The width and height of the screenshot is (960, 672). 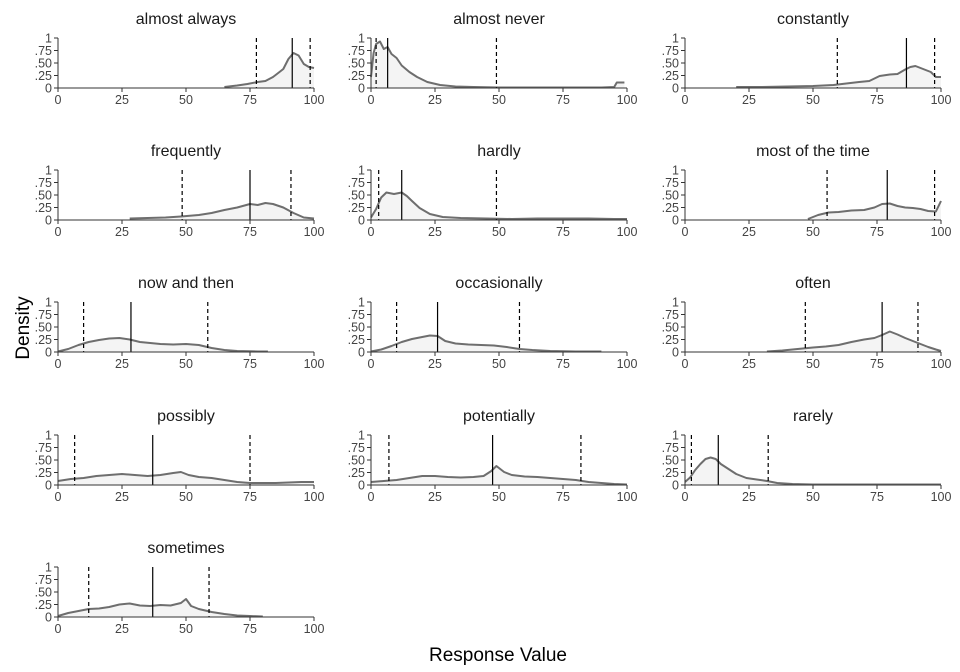 What do you see at coordinates (493, 323) in the screenshot?
I see `density-panel: occasionally 0 25 50 75 100 0.25.50.751` at bounding box center [493, 323].